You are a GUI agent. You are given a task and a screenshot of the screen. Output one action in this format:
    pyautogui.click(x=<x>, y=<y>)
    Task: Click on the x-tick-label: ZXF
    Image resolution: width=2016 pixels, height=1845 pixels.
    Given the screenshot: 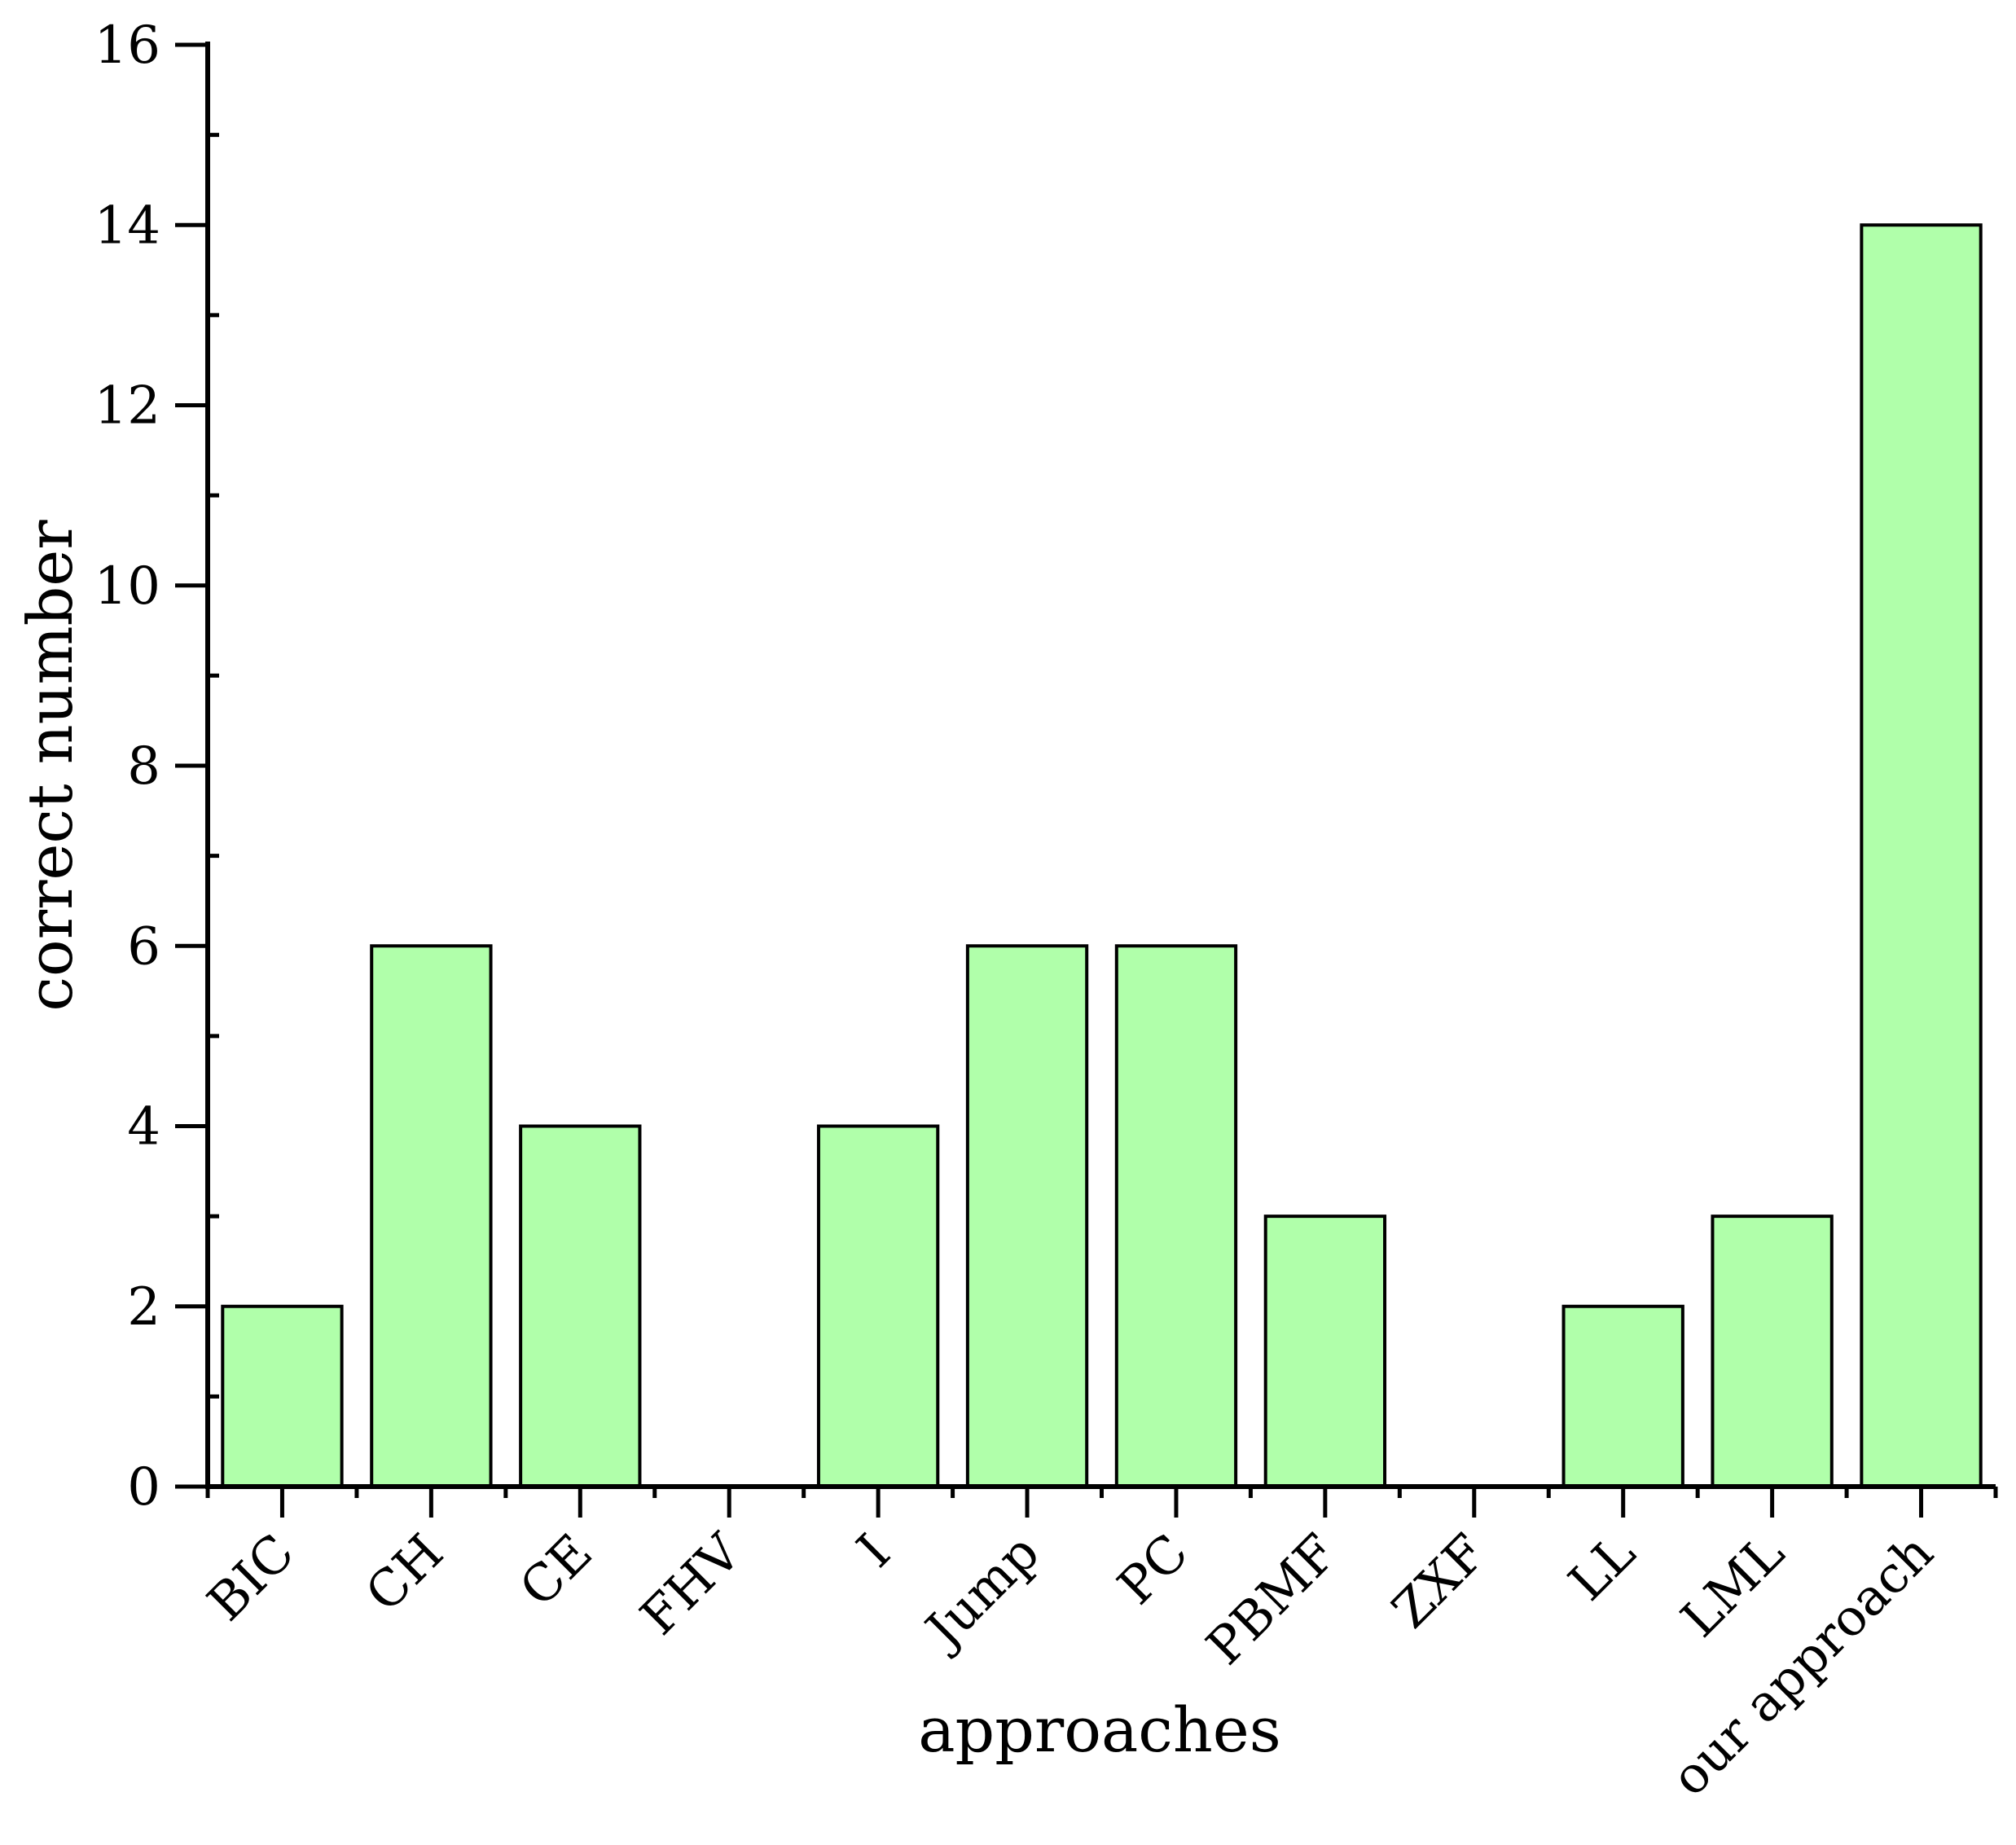 What is the action you would take?
    pyautogui.click(x=1439, y=1581)
    